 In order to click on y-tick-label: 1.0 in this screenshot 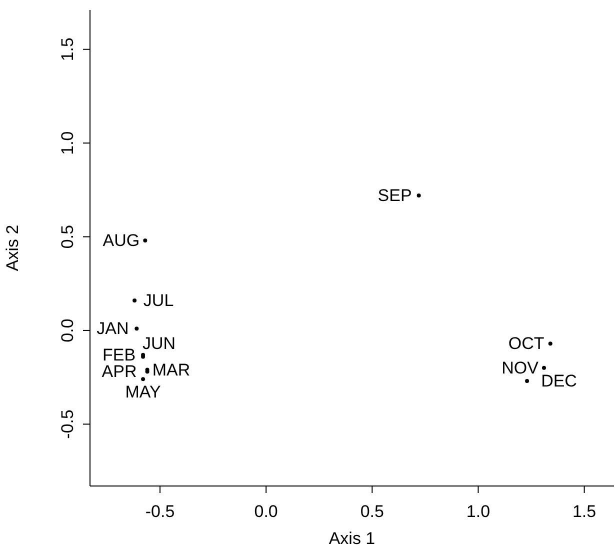, I will do `click(67, 143)`.